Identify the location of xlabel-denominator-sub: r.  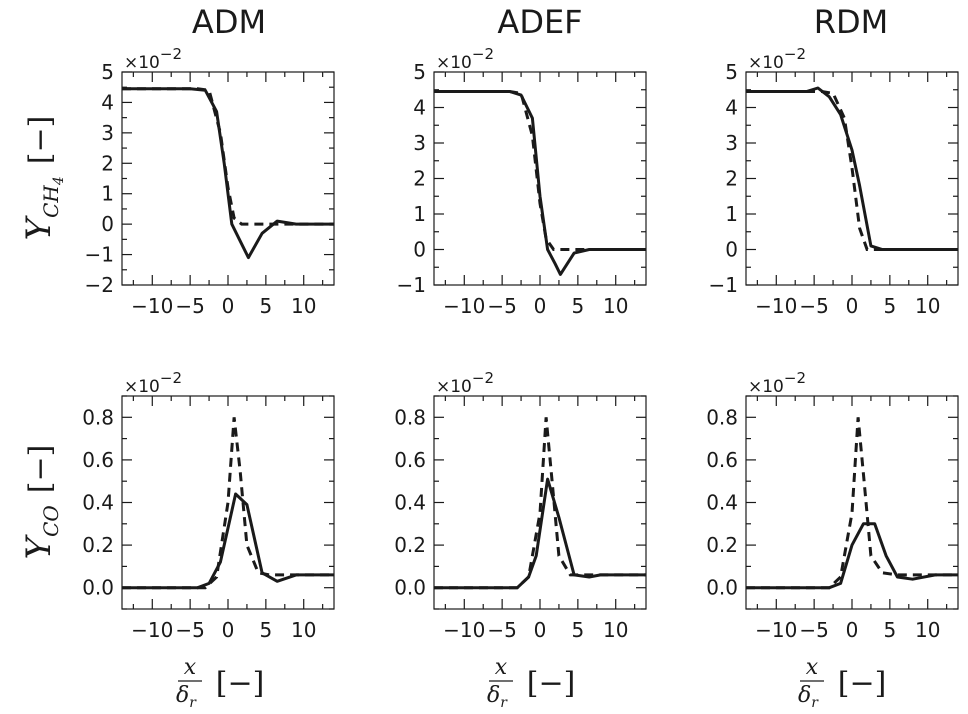
(193, 703).